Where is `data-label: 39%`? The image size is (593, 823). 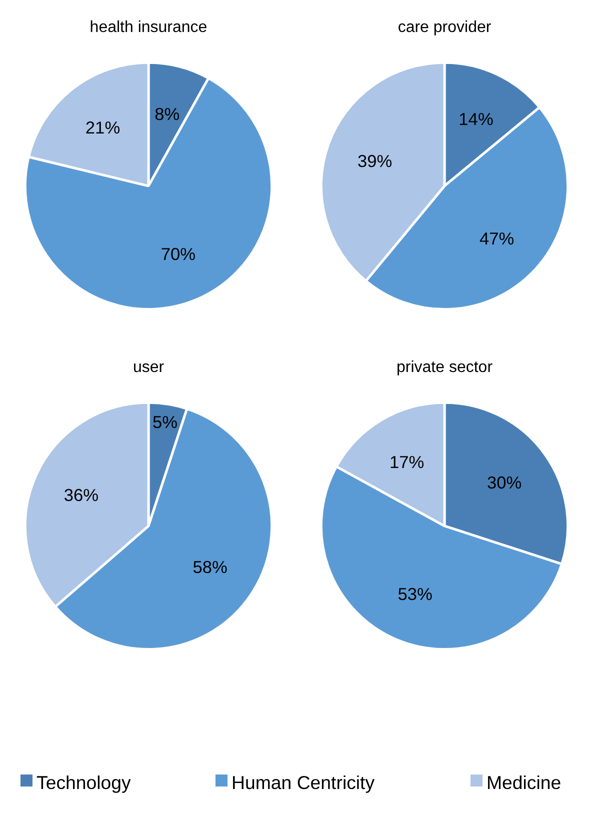
data-label: 39% is located at coordinates (375, 160).